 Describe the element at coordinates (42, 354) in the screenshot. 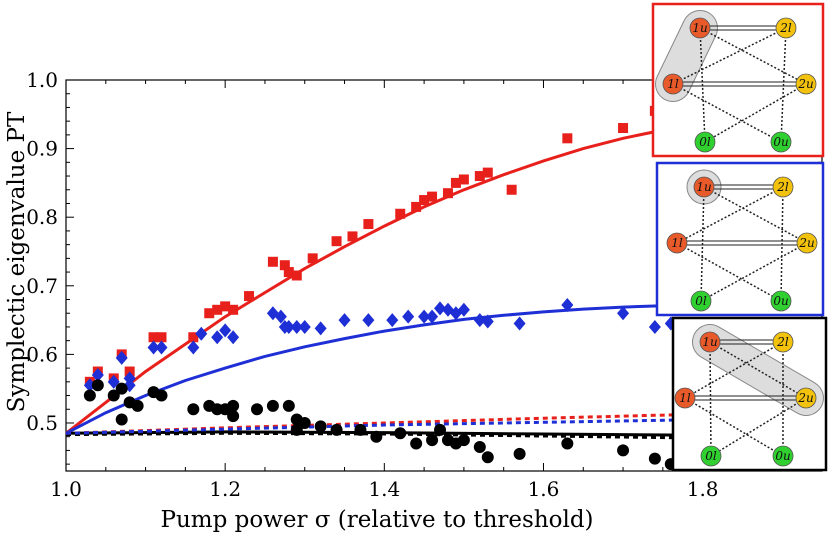

I see `y-tick-label: 0.6` at that location.